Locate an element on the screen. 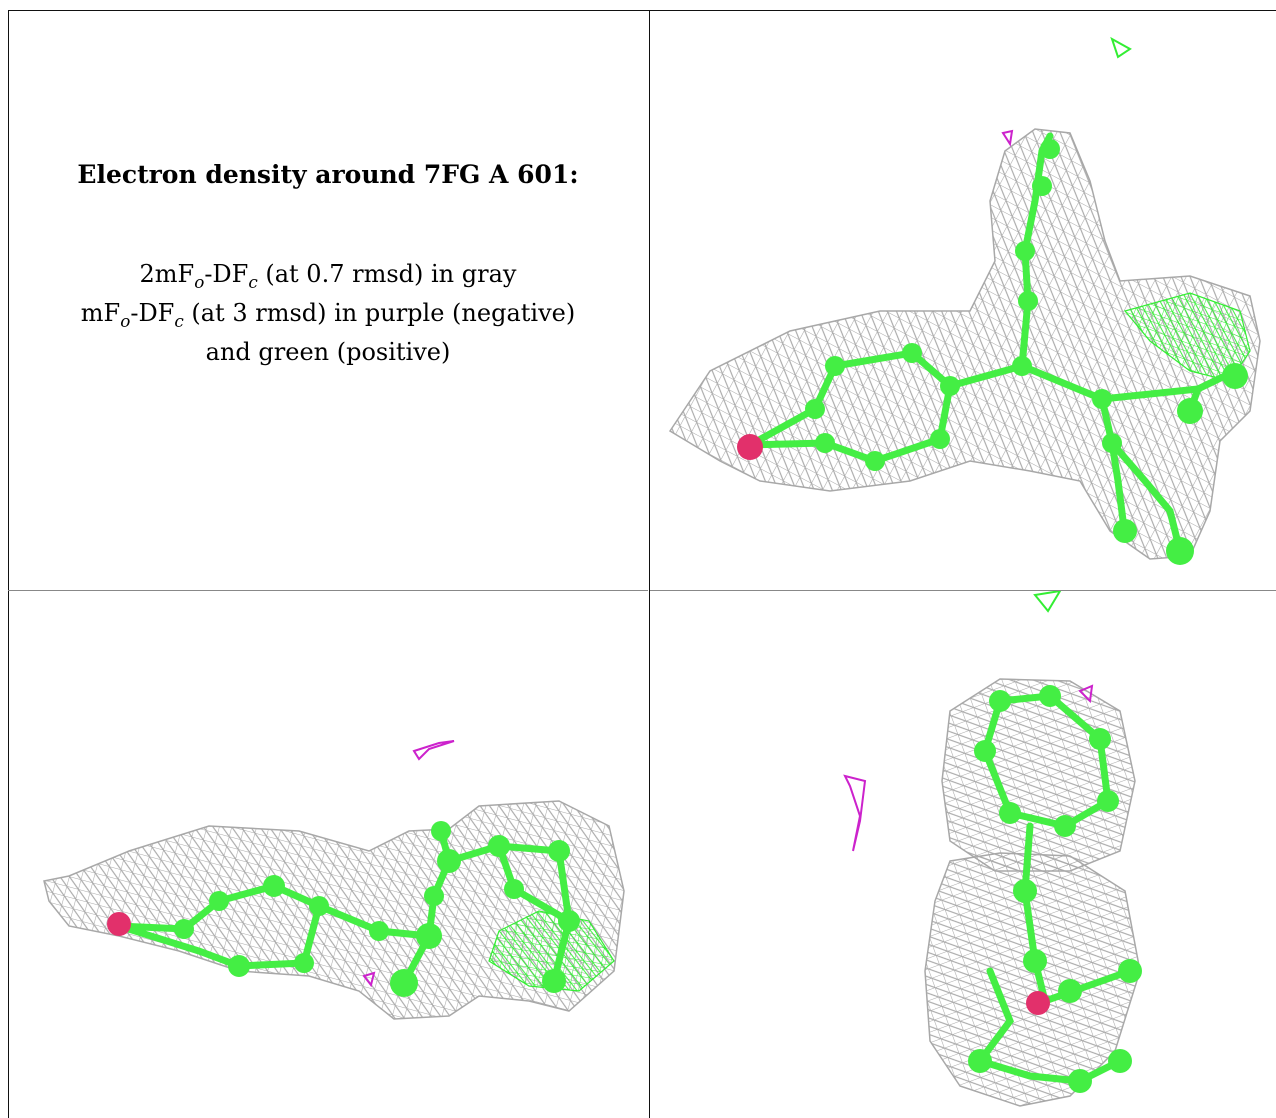  caption-line-mfo: mFo-DFc (at 3 rmsd) in purple (negative) is located at coordinates (328, 314).